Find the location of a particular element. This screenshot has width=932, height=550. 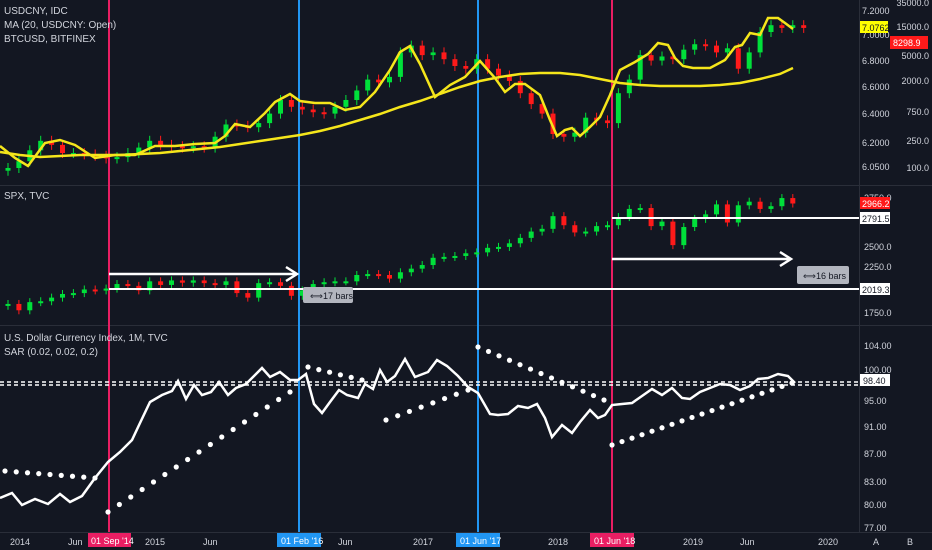

btc-price-label: 5000.0 is located at coordinates (915, 56).